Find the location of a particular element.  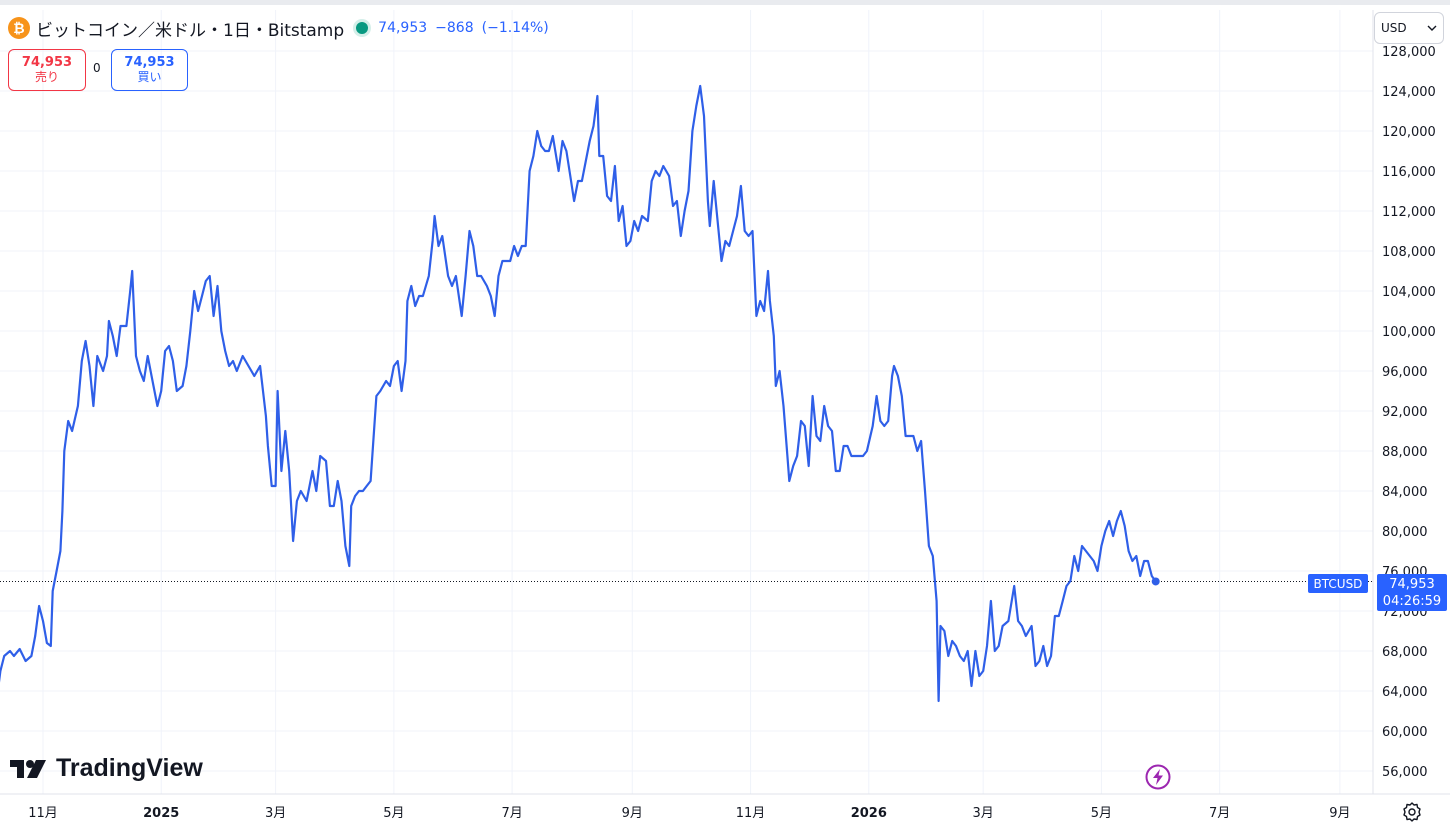

spread-value: 0 is located at coordinates (97, 68).